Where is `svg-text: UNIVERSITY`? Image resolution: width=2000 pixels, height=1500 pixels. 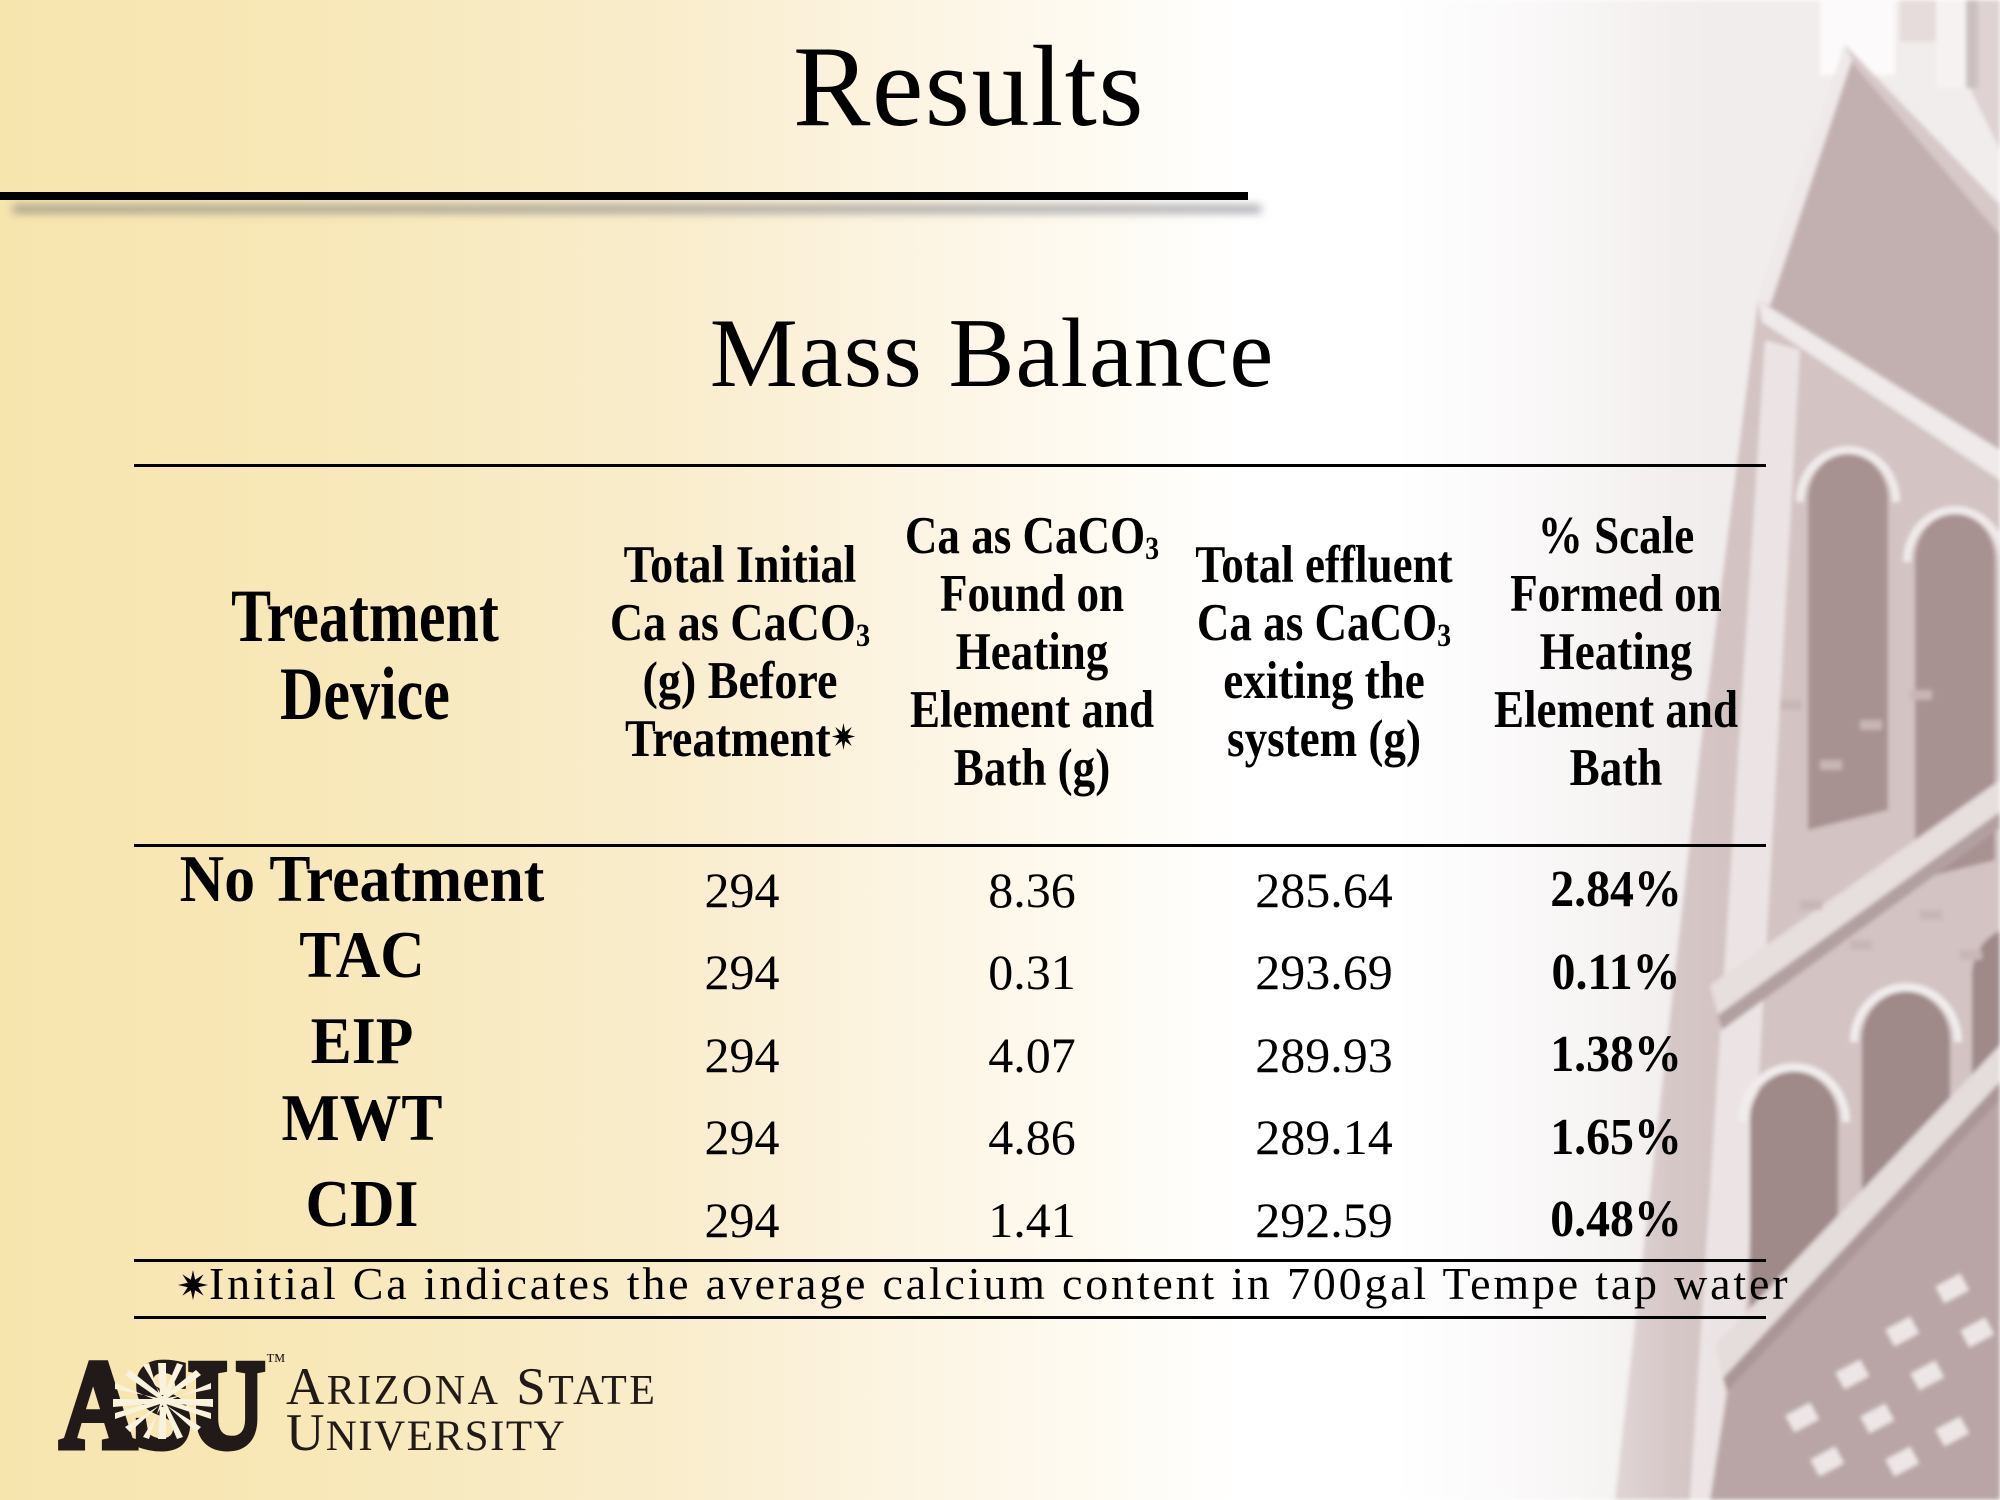 svg-text: UNIVERSITY is located at coordinates (426, 1433).